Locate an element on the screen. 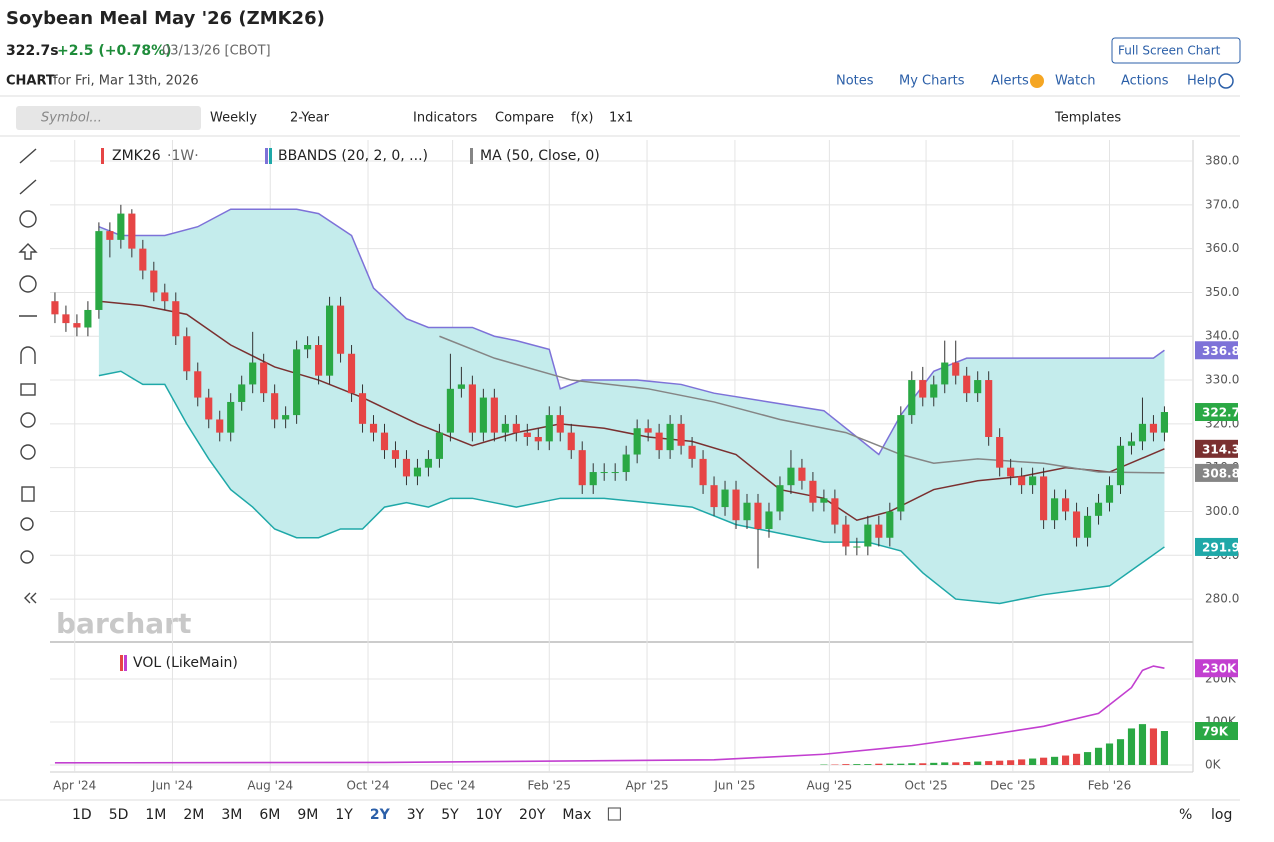 This screenshot has width=1274, height=842. y-tick-label: 380.0 is located at coordinates (1222, 161).